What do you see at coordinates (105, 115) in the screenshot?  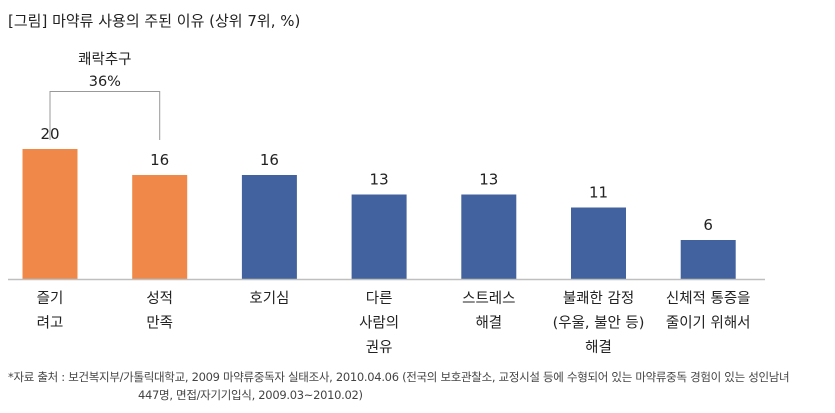 I see `annotation-bracket` at bounding box center [105, 115].